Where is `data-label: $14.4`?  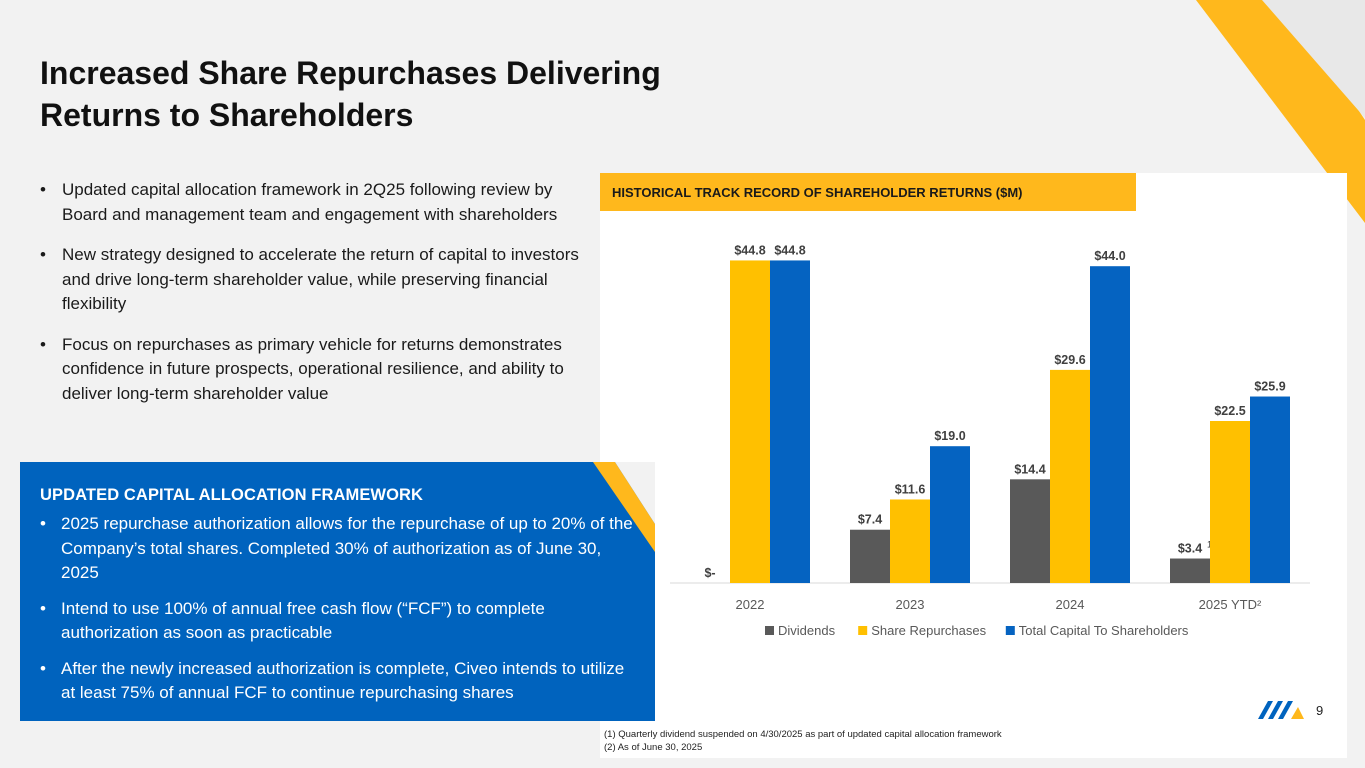
data-label: $14.4 is located at coordinates (1029, 469).